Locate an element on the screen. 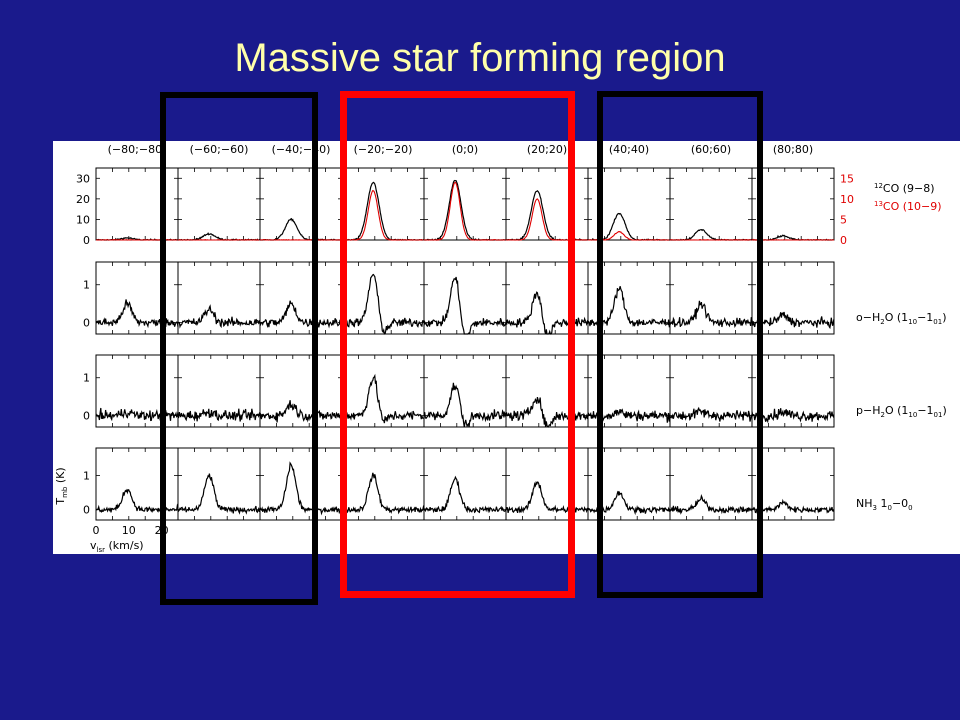  column-label: (0;0) is located at coordinates (465, 149).